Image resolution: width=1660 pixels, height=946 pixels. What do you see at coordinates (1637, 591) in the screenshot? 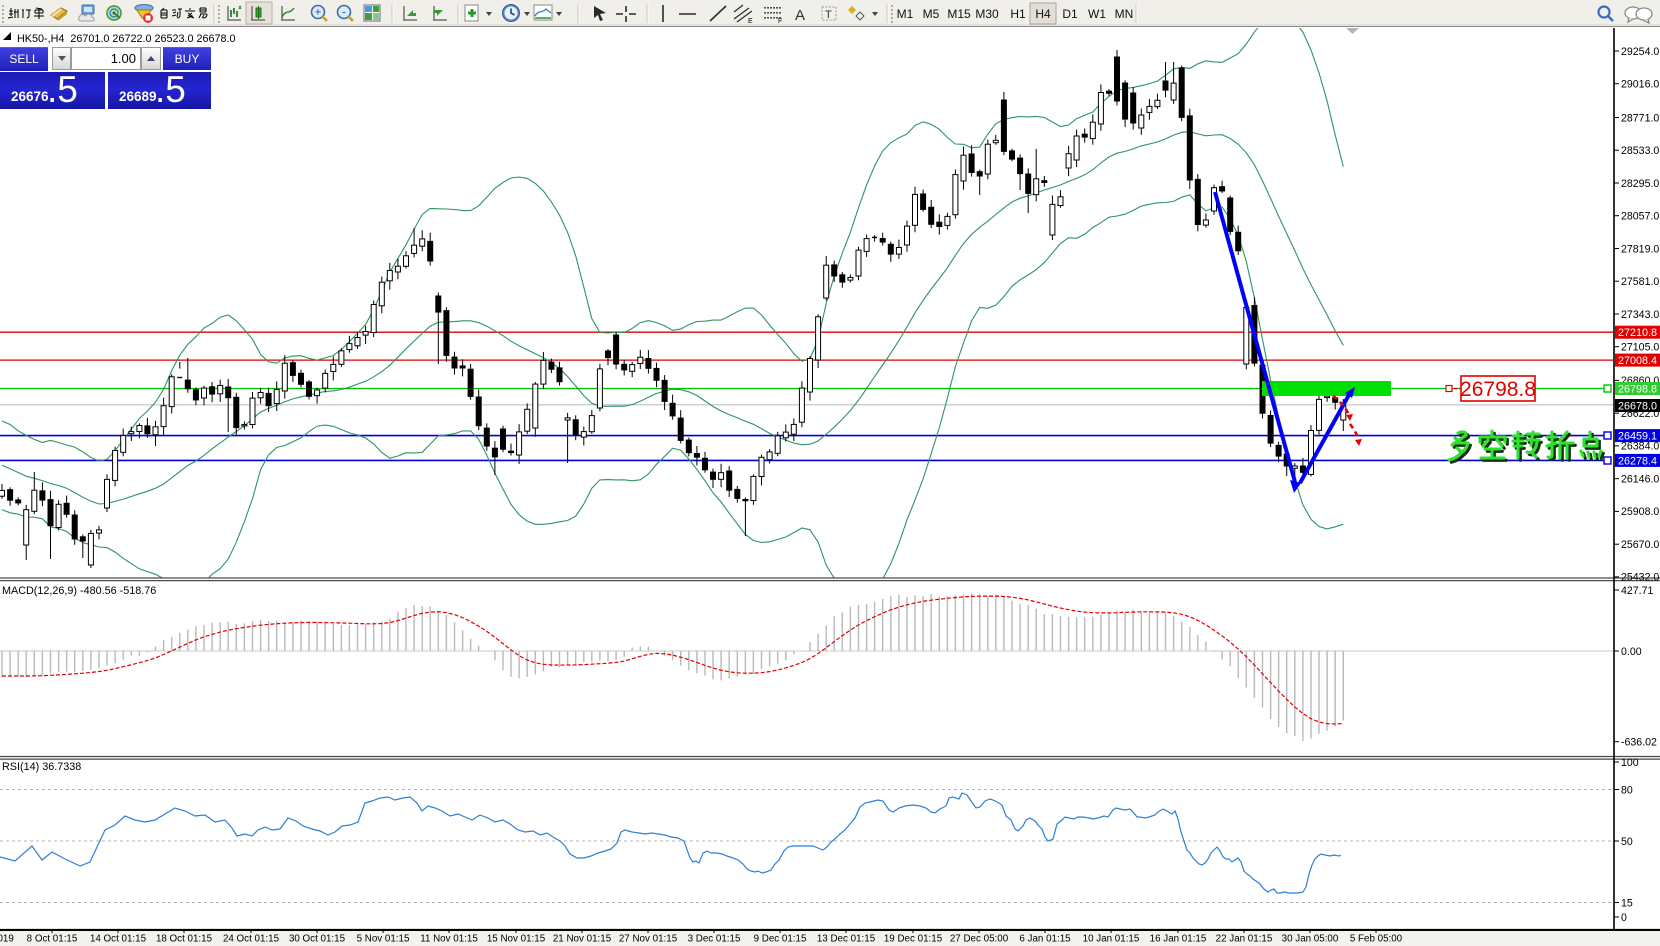
I see `svg-text: 427.71` at bounding box center [1637, 591].